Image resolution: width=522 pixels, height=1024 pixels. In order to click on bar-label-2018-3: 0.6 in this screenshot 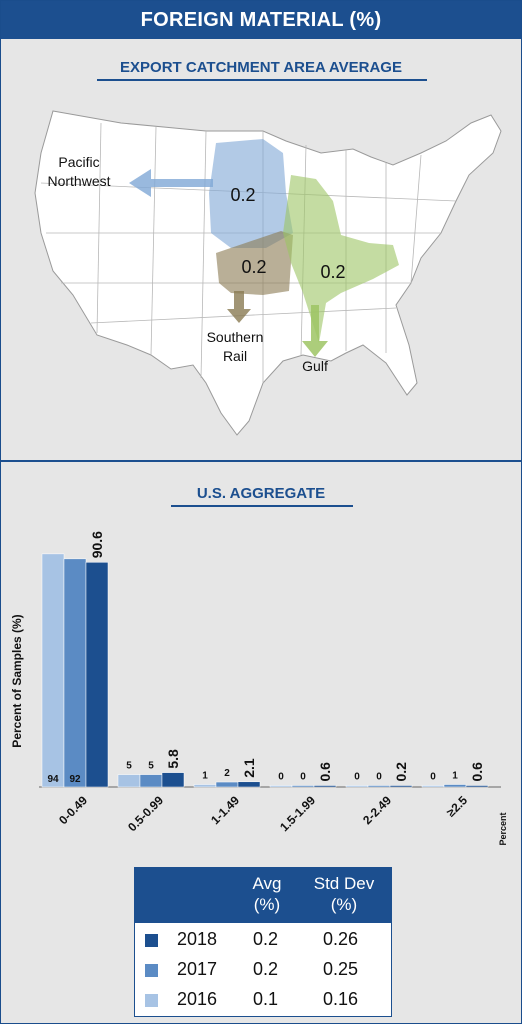, I will do `click(325, 772)`.